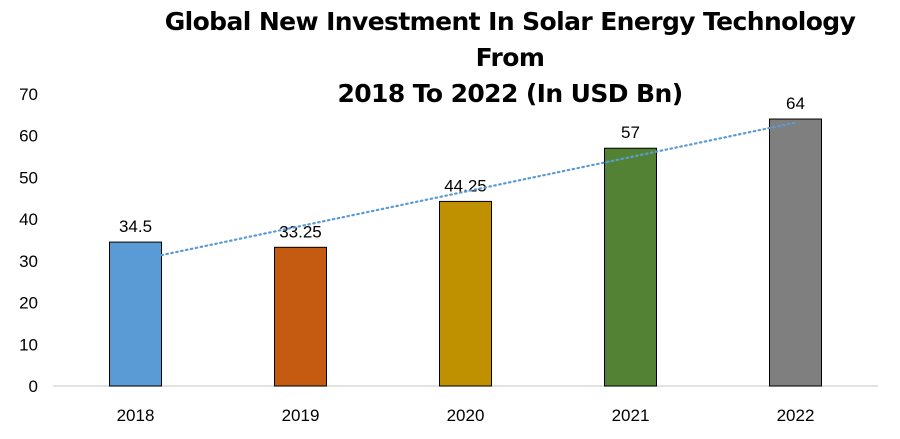 The image size is (900, 439). I want to click on bar-2022, so click(795, 252).